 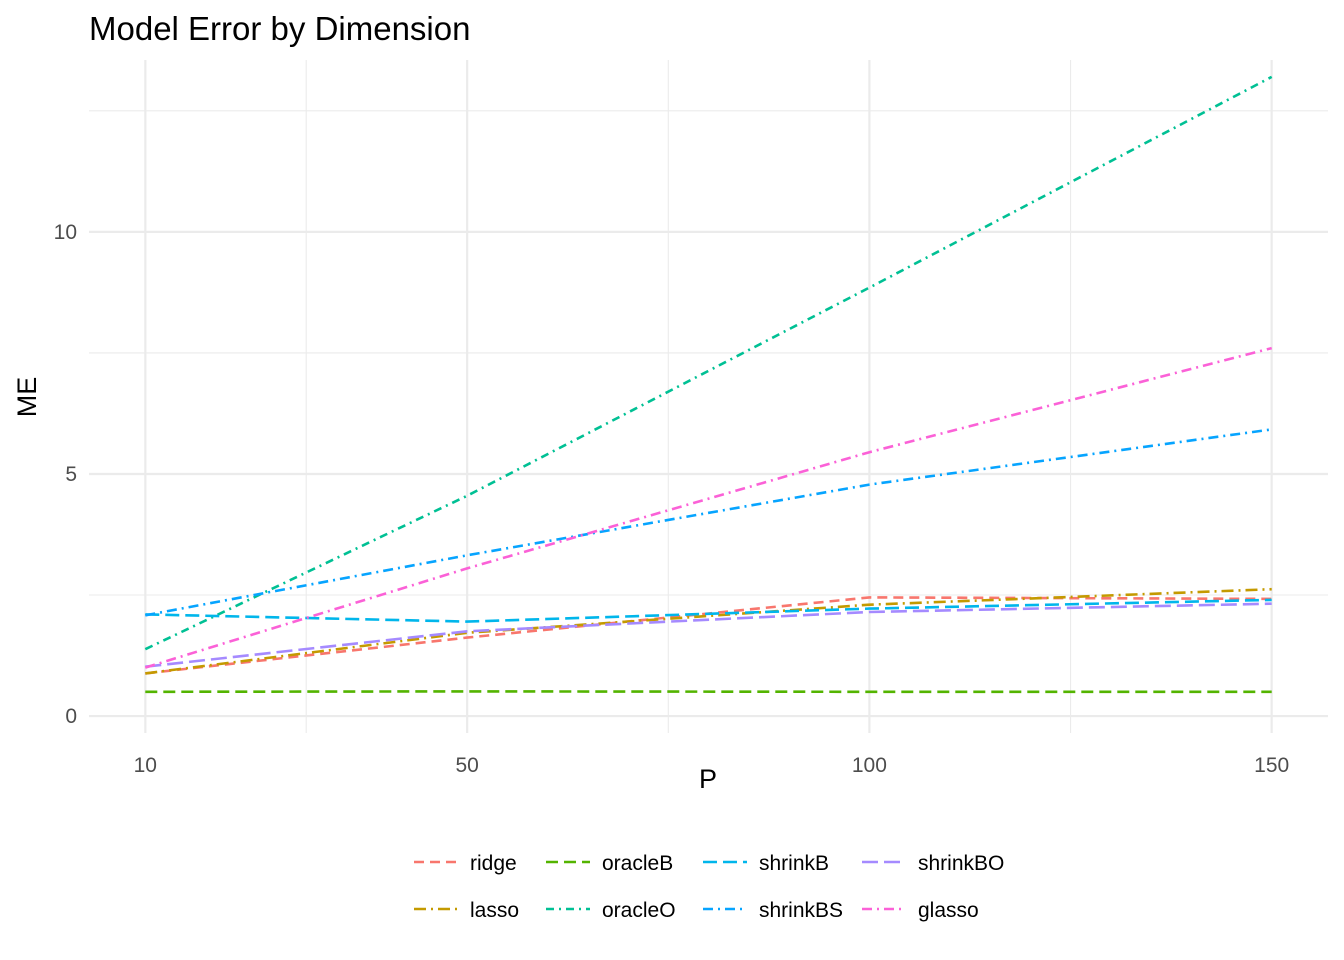 What do you see at coordinates (27, 397) in the screenshot?
I see `y-axis-title: ME` at bounding box center [27, 397].